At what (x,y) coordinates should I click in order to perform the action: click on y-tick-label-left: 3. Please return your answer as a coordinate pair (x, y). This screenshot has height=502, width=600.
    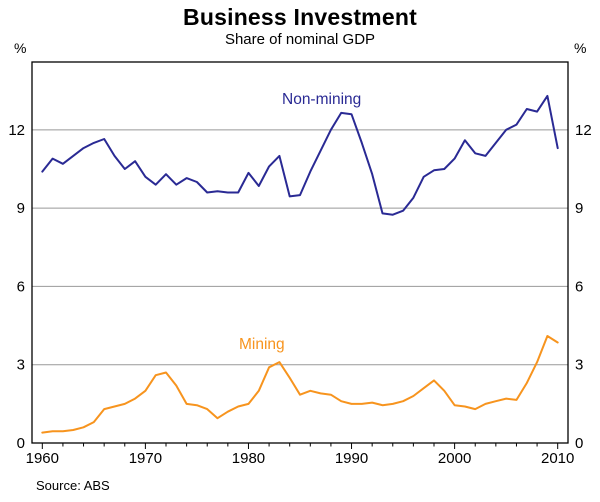
    Looking at the image, I should click on (21, 365).